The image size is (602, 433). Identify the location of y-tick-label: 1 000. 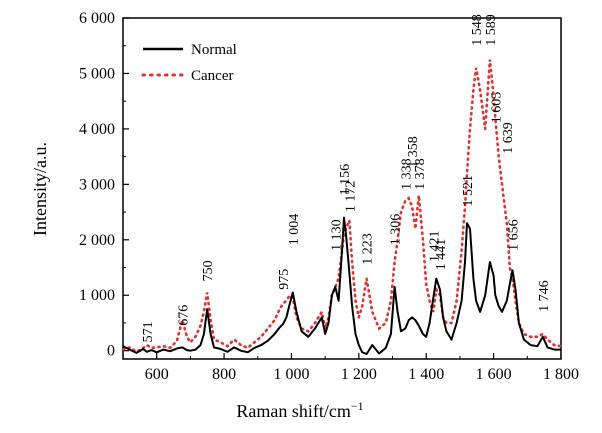
(97, 295).